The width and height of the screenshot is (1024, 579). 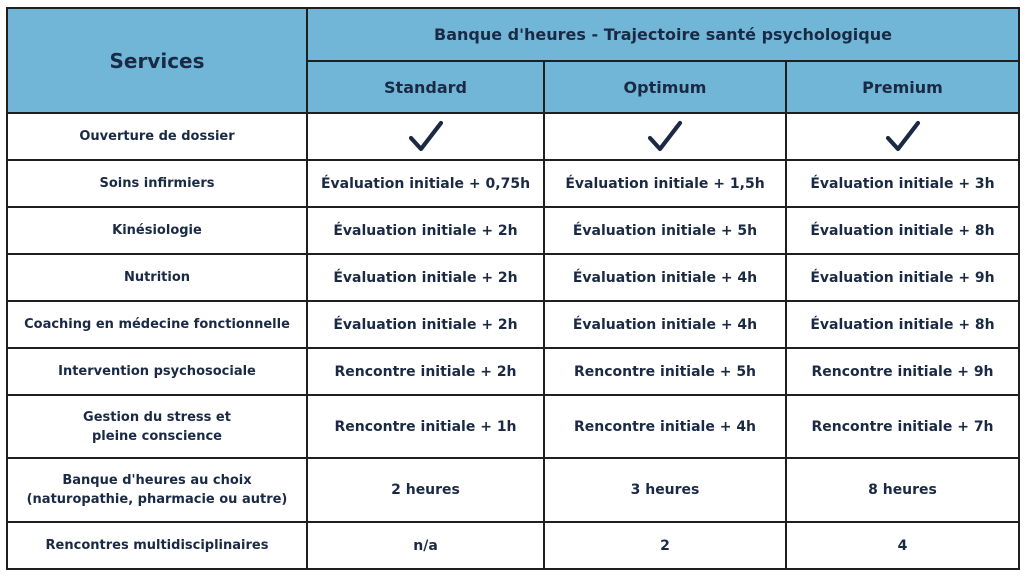 I want to click on value-label: Évaluation initiale + 3h, so click(x=902, y=183).